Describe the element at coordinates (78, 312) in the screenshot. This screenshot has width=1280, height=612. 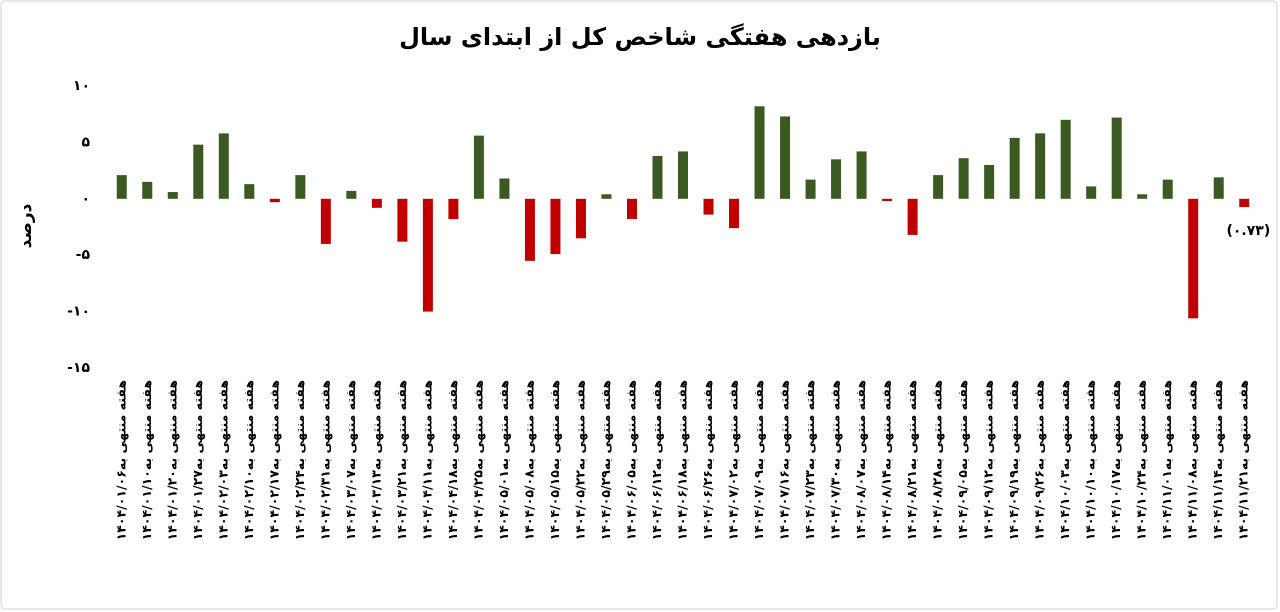
I see `y-tick-label: -۱۰` at that location.